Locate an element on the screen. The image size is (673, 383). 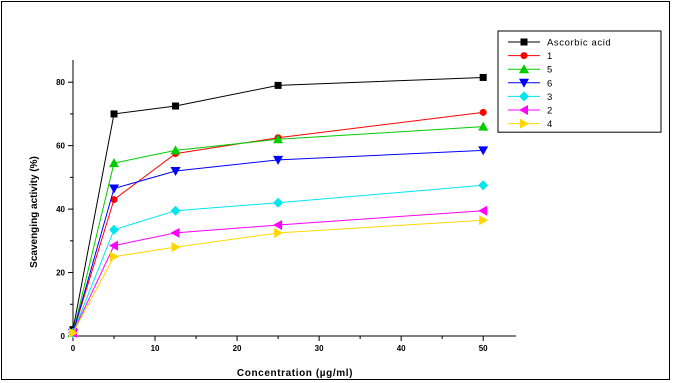
legend-item: Ascorbic acid is located at coordinates (559, 43).